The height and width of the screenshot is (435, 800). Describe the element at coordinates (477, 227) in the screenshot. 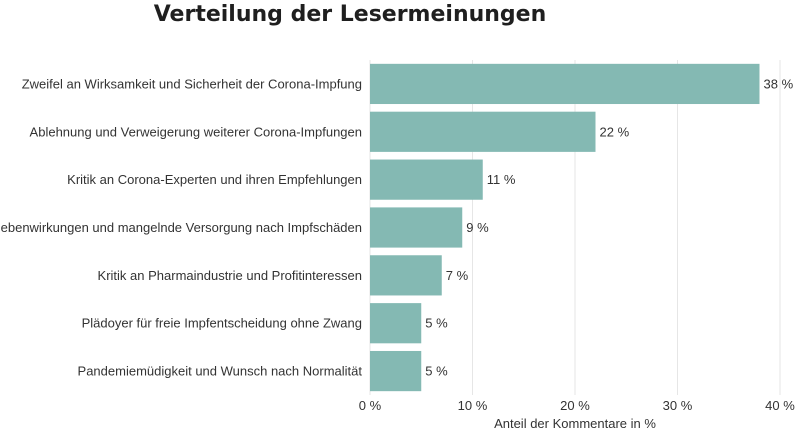

I see `value-label: 9 %` at that location.